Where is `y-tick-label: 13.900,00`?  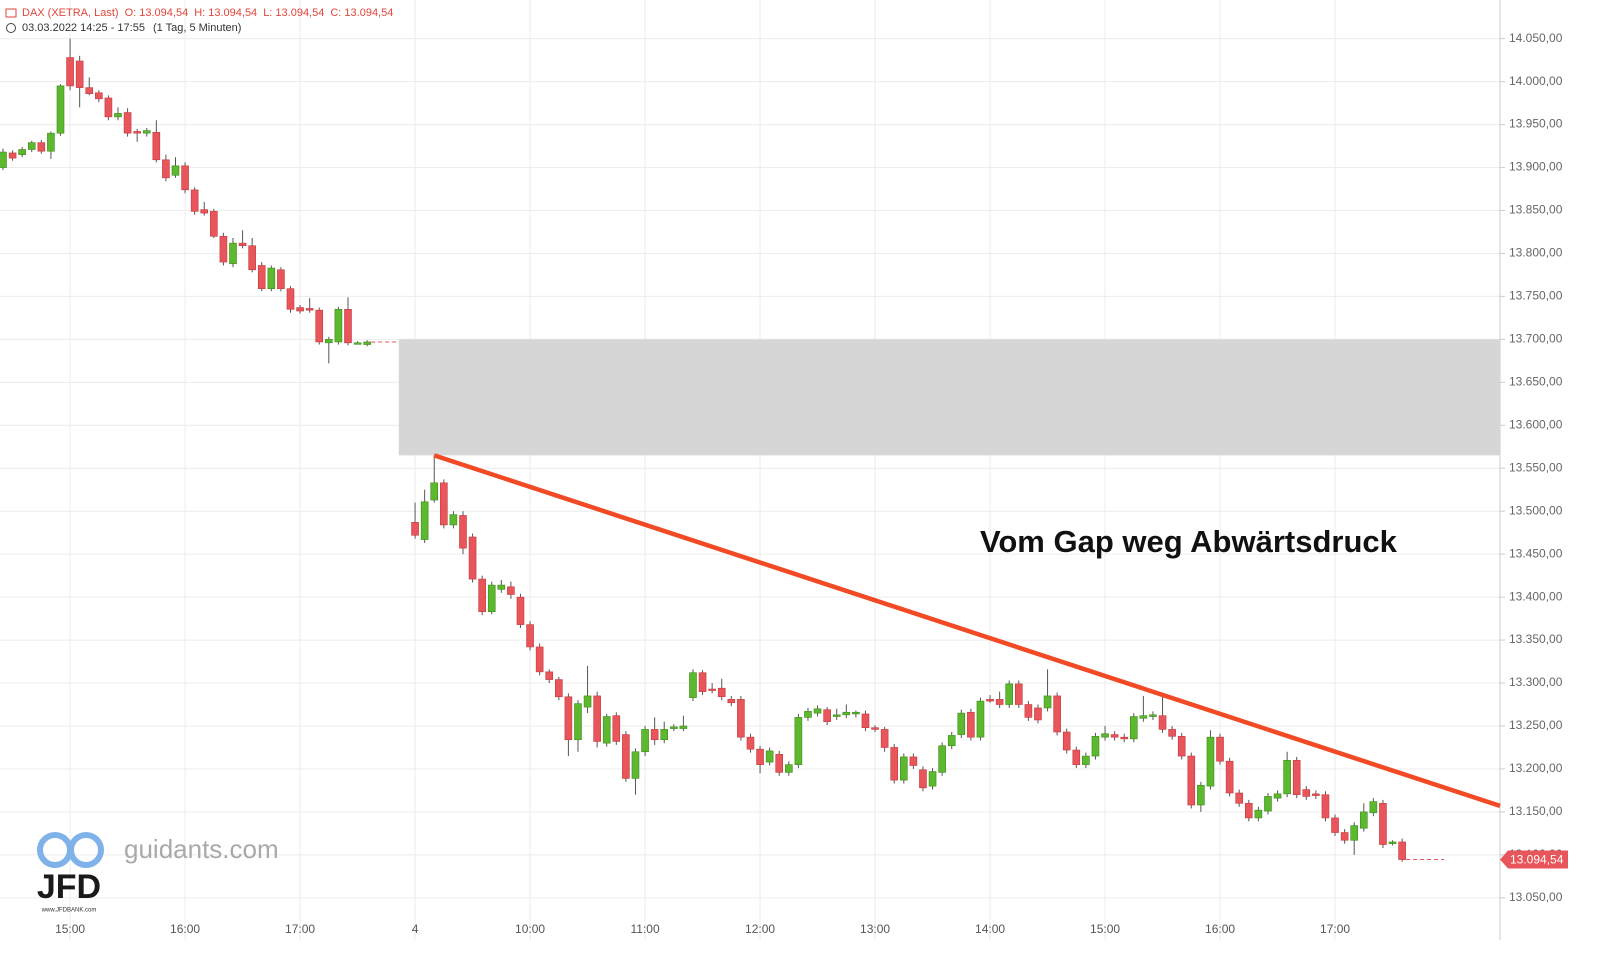
y-tick-label: 13.900,00 is located at coordinates (1536, 167).